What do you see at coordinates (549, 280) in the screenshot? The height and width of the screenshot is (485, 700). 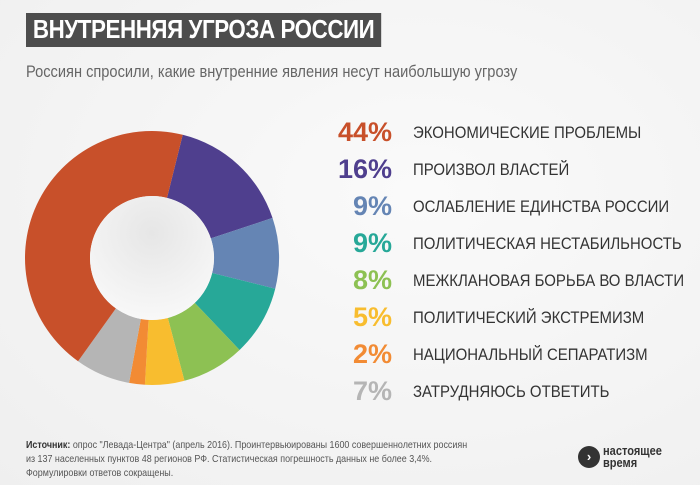 I see `legend-label: МЕЖКЛАНОВАЯ БОРЬБА ВО ВЛАСТИ` at bounding box center [549, 280].